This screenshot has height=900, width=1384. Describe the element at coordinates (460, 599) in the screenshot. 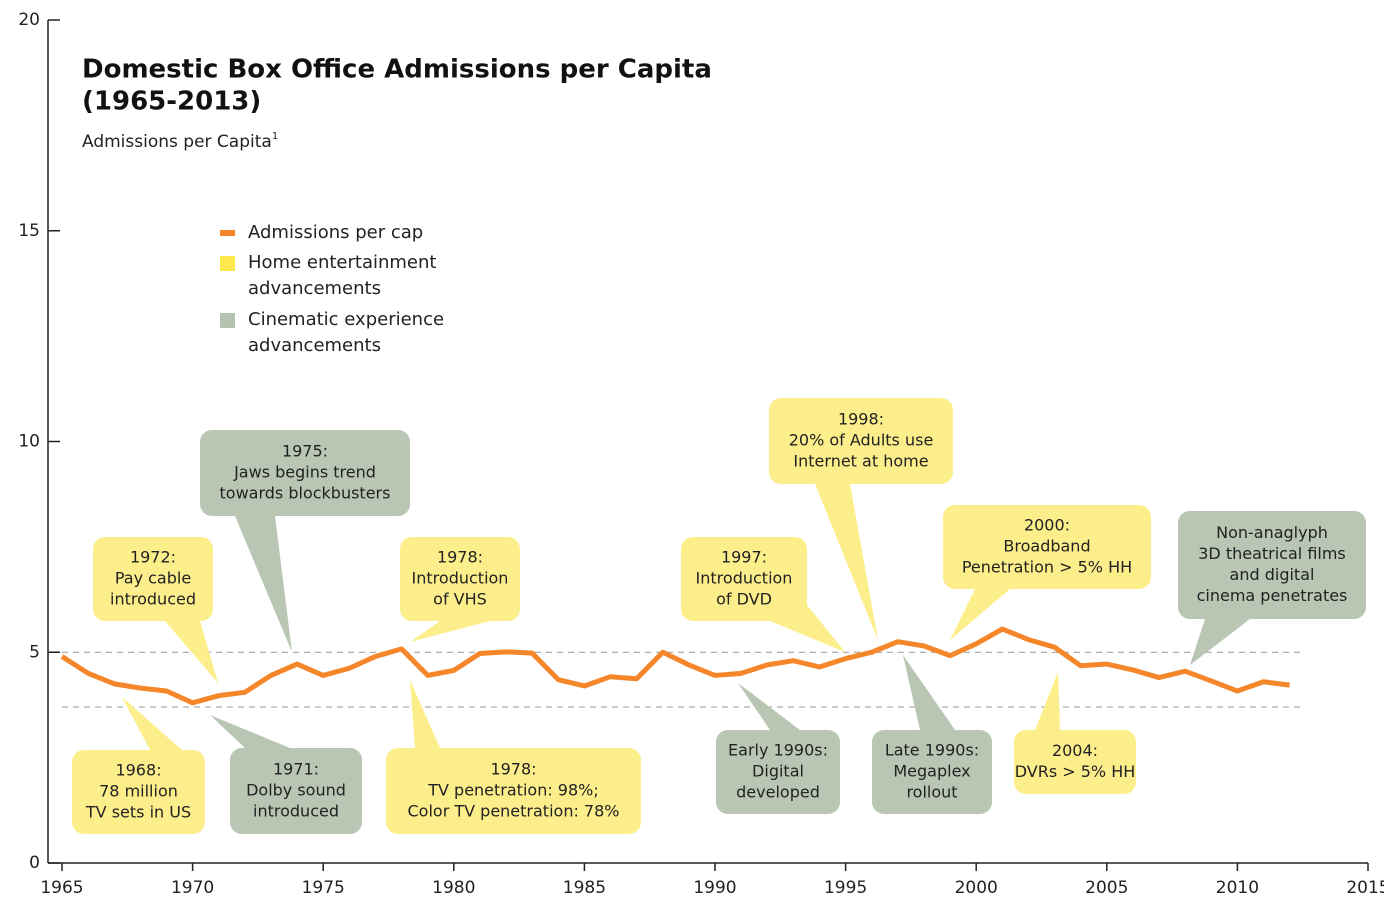

I see `callout-text: of VHS` at that location.